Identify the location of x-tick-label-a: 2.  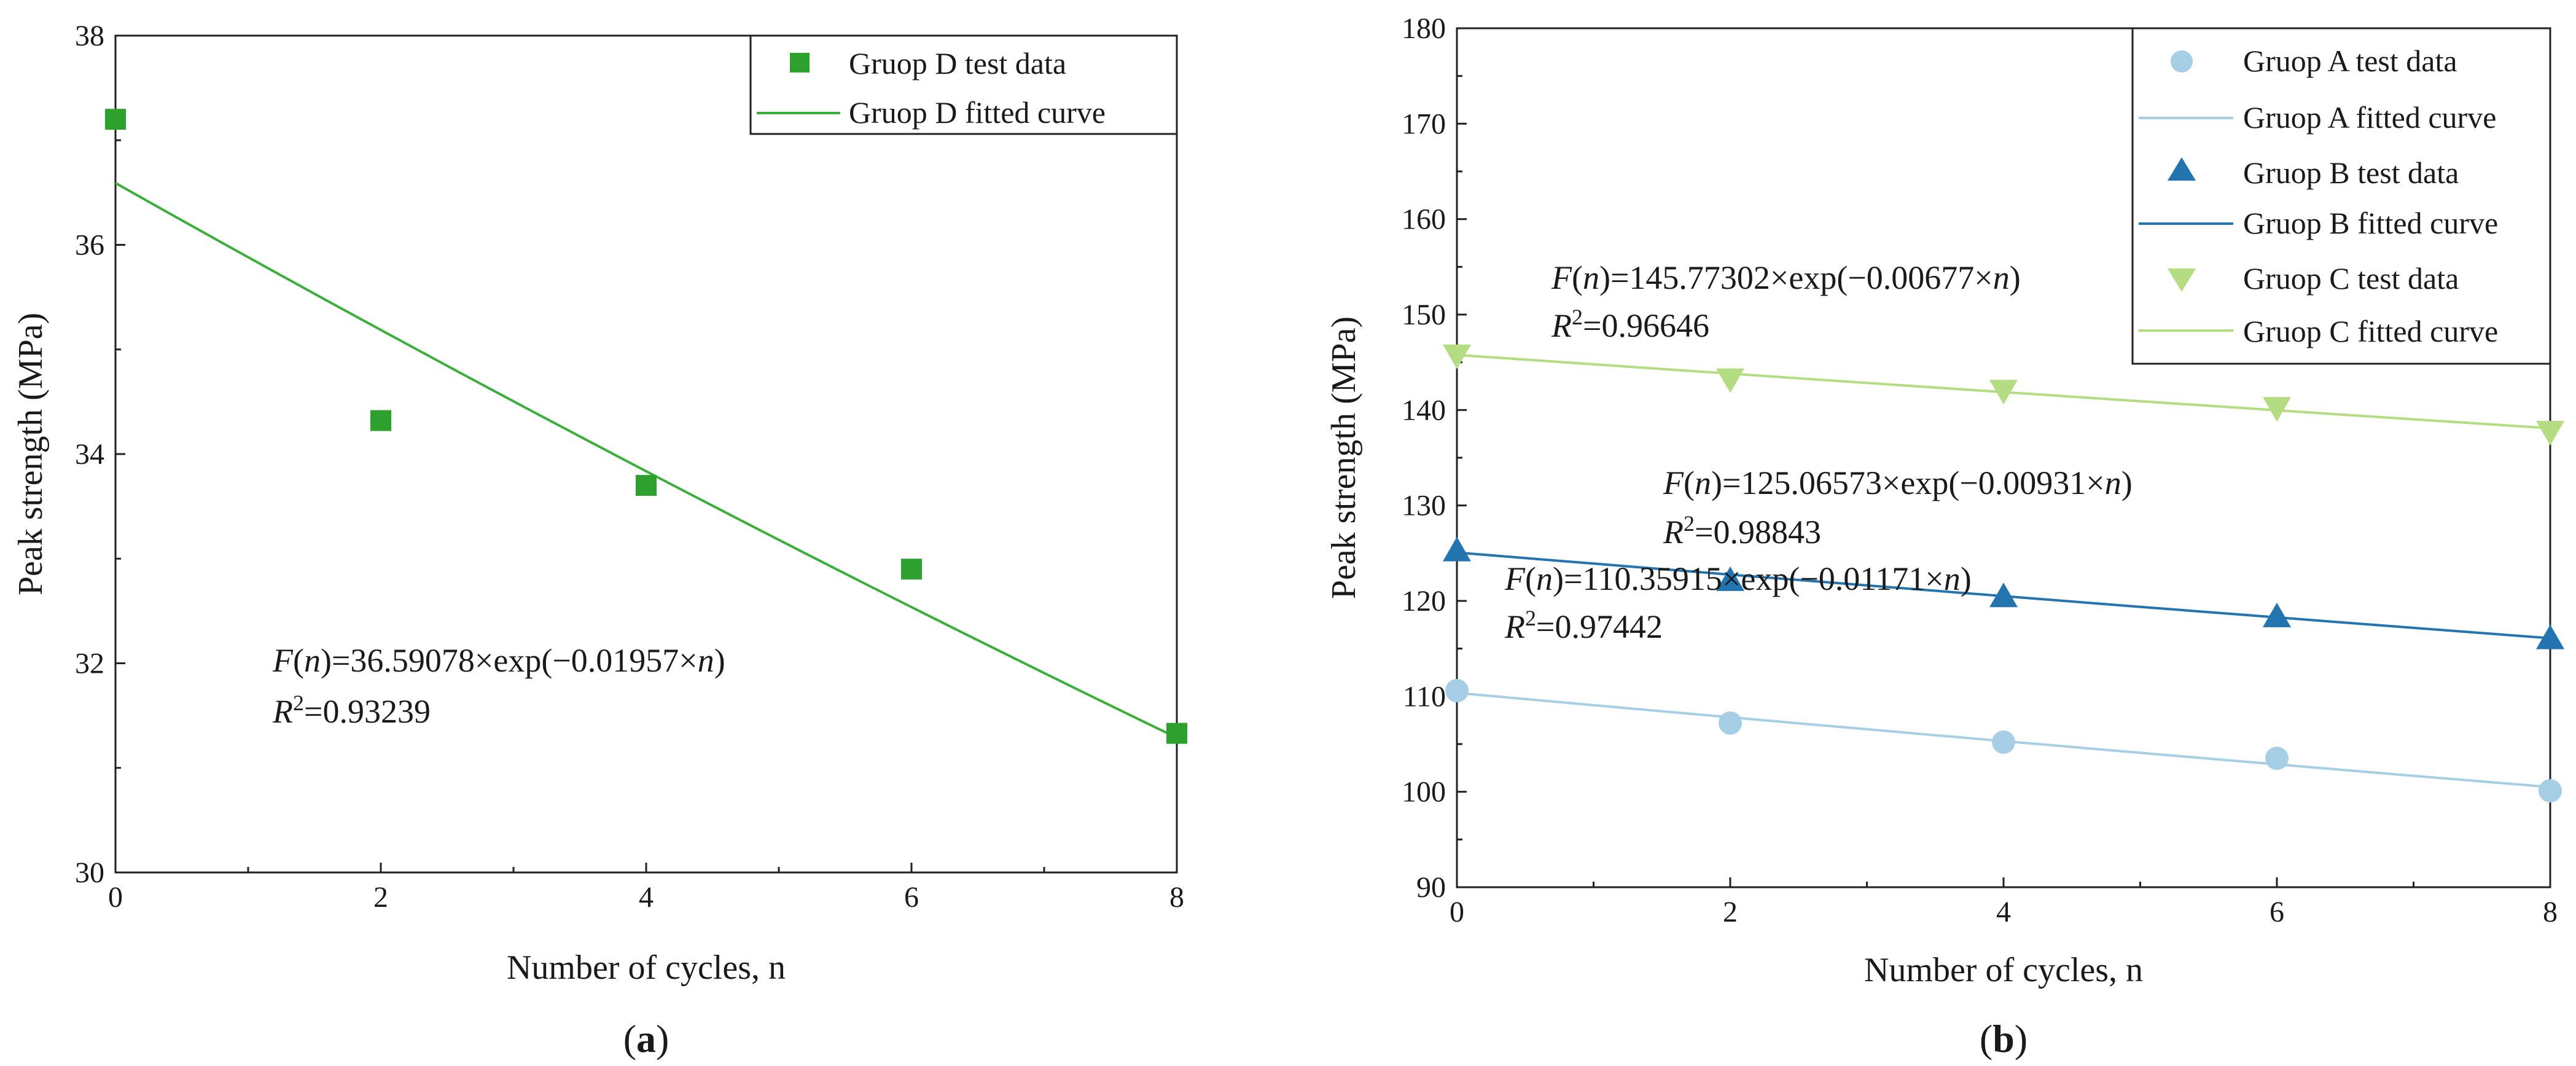
(380, 898).